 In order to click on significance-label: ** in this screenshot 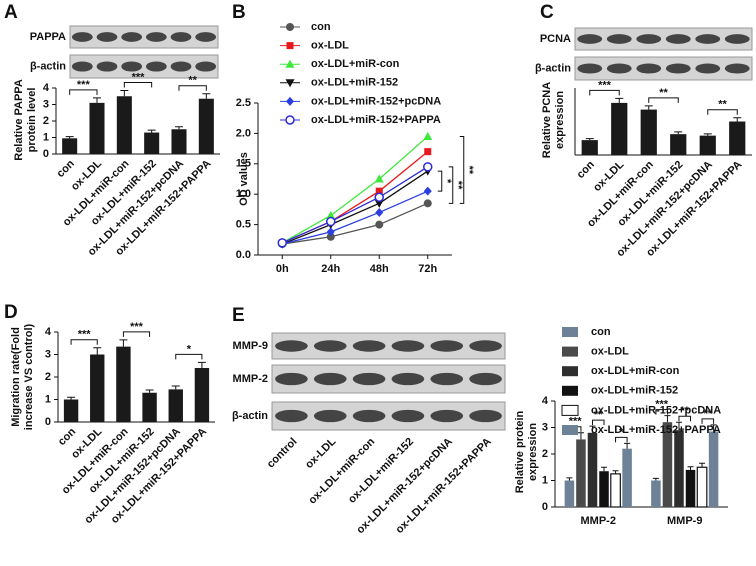, I will do `click(469, 170)`.